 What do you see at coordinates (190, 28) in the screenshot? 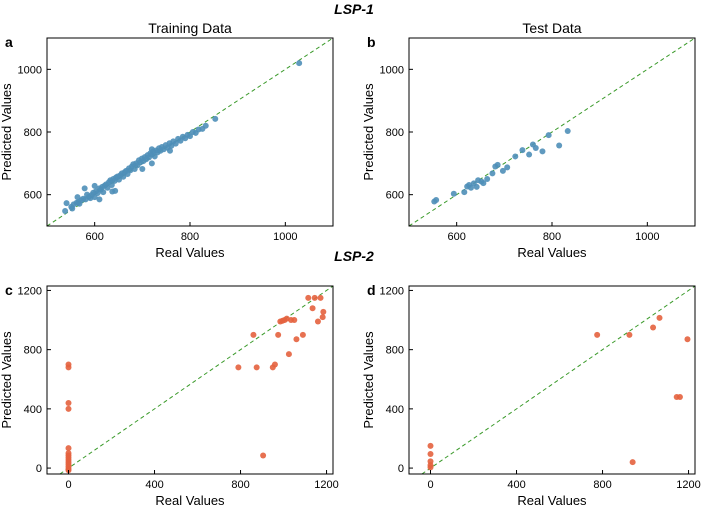
I see `panel-title: Training Data` at bounding box center [190, 28].